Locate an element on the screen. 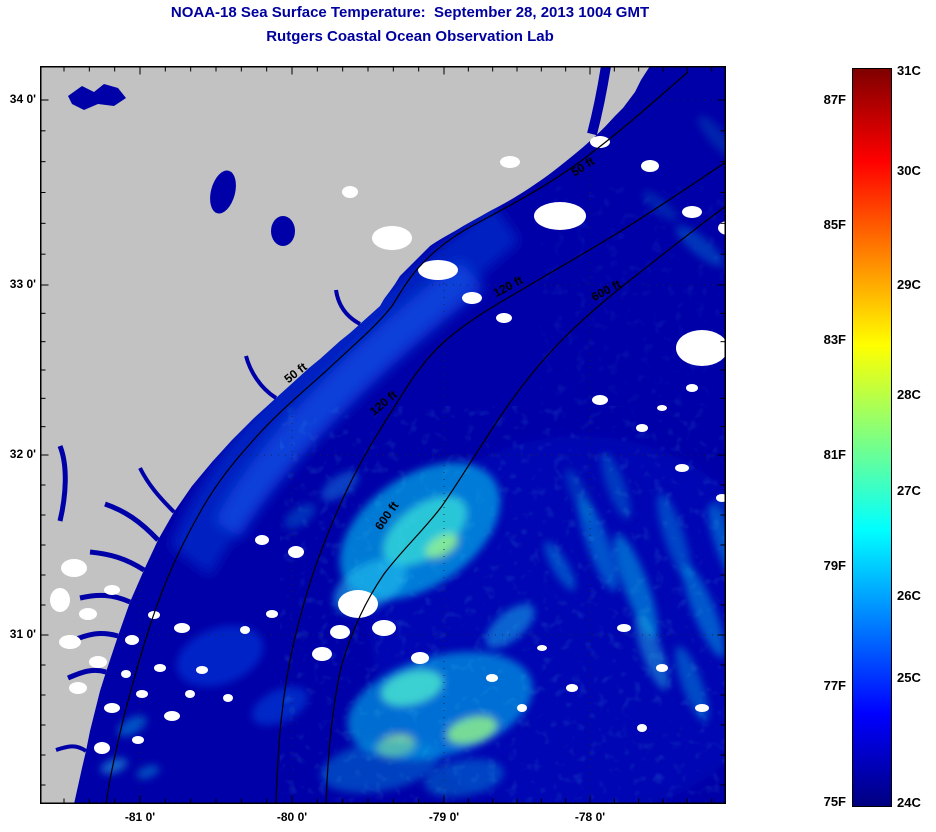 This screenshot has width=936, height=832. x-axis-label-81: -81 0' is located at coordinates (140, 817).